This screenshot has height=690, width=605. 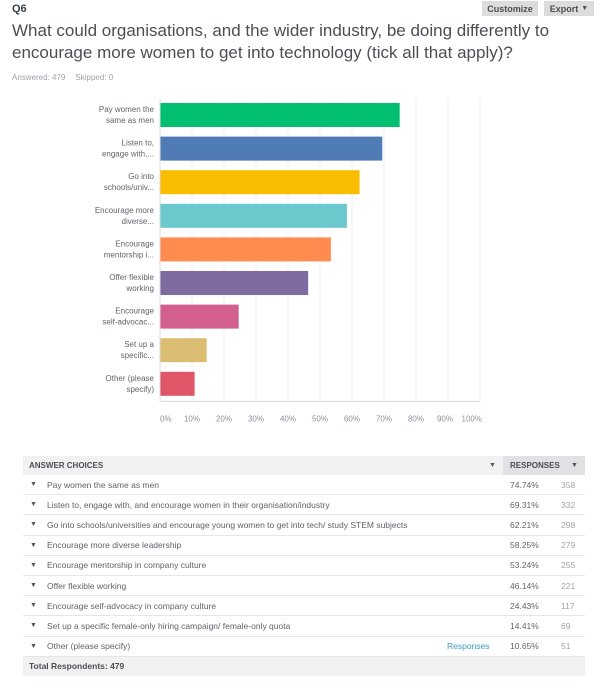 What do you see at coordinates (524, 585) in the screenshot?
I see `response-percent: 46.14%` at bounding box center [524, 585].